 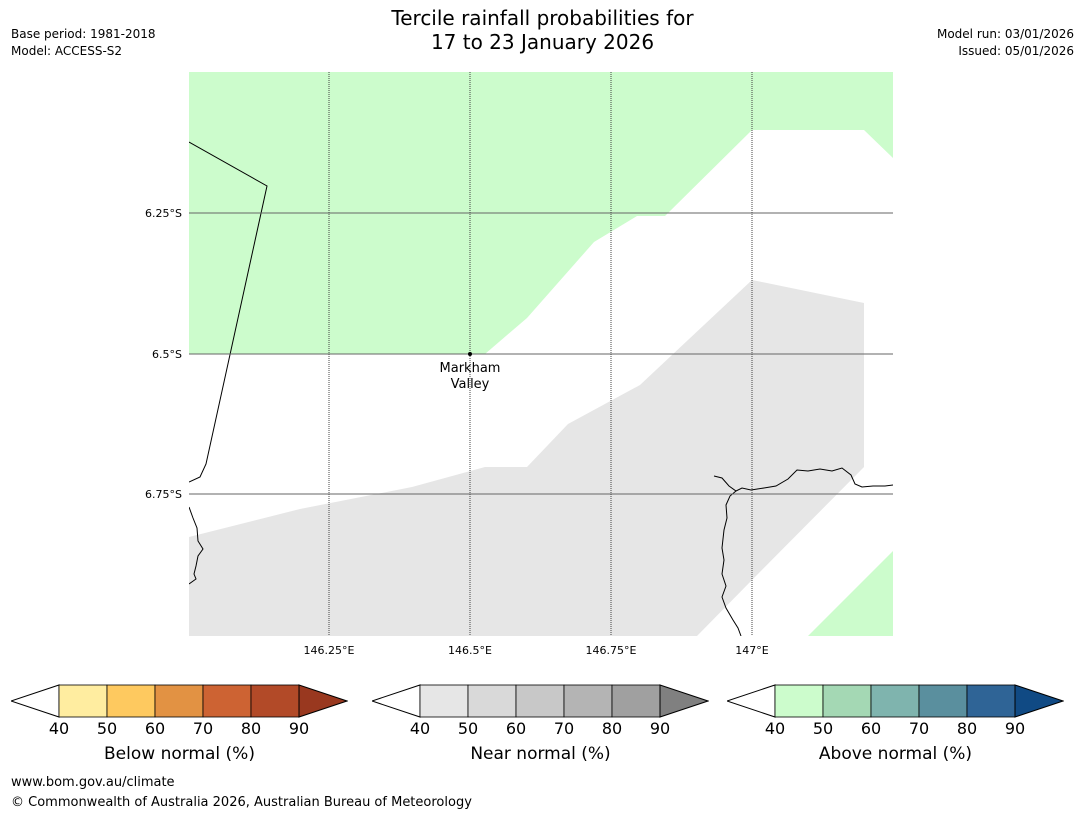 I want to click on base-period-text: Base period: 1981-2018, so click(x=83, y=34).